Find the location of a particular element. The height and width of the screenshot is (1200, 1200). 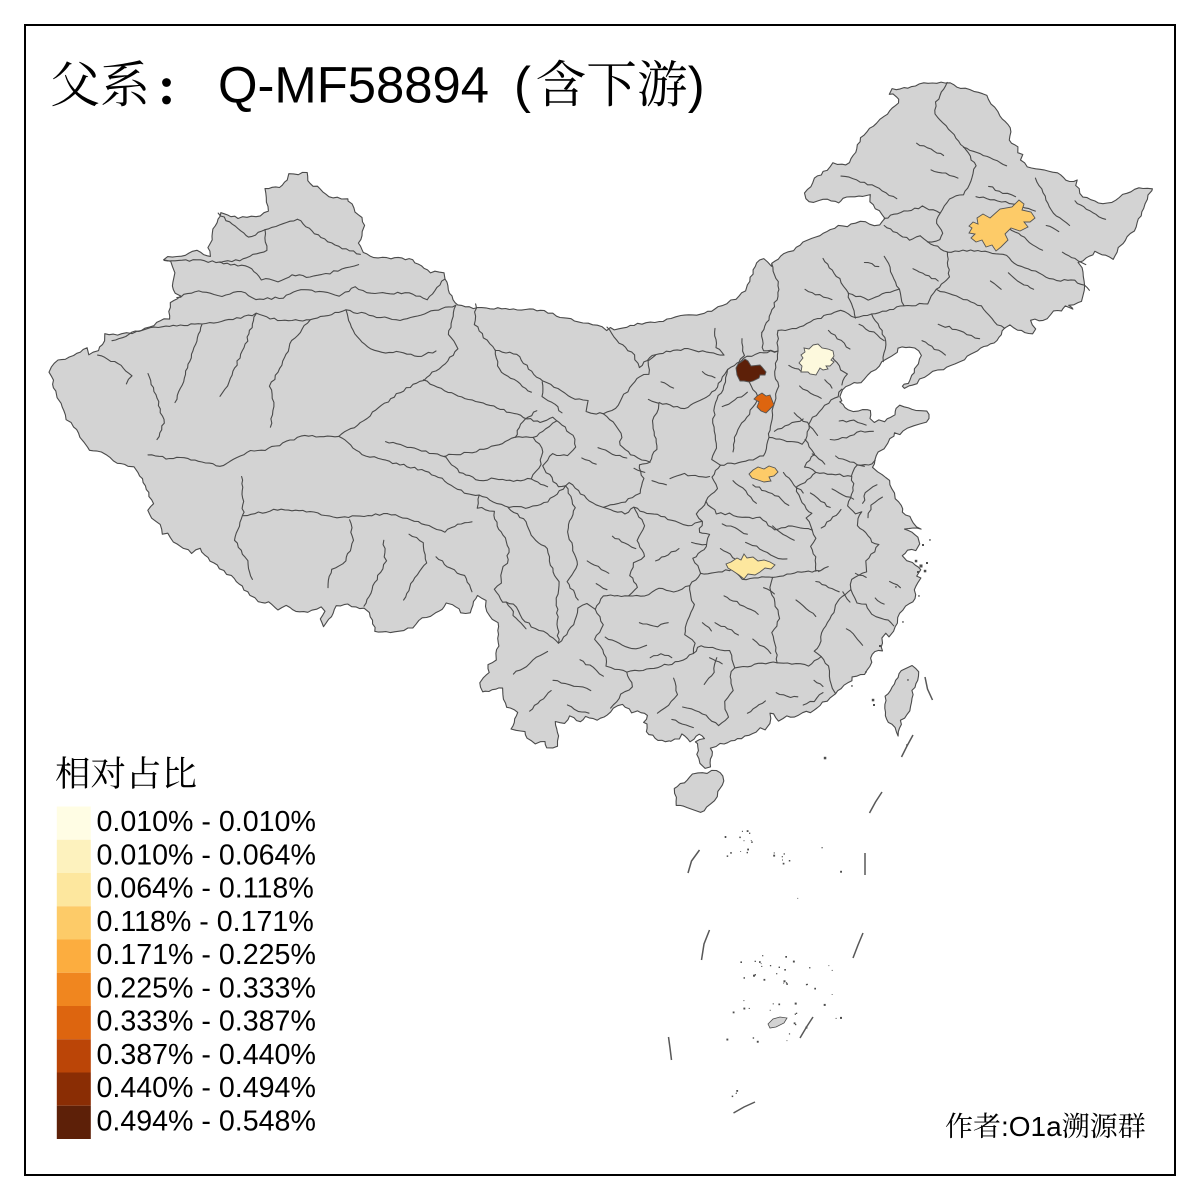

svg-text: 0.010% - 0.064% is located at coordinates (206, 855).